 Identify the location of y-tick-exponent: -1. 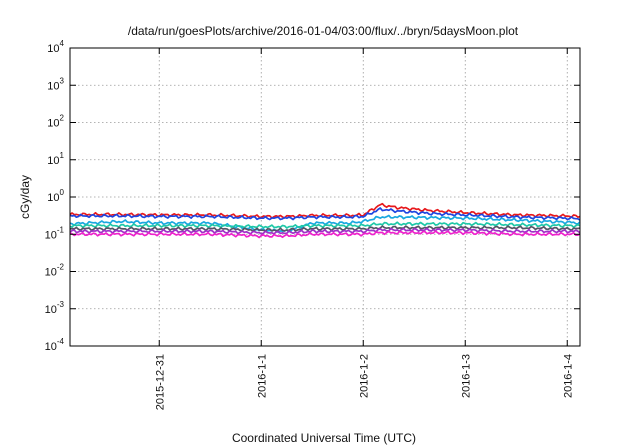
(61, 229).